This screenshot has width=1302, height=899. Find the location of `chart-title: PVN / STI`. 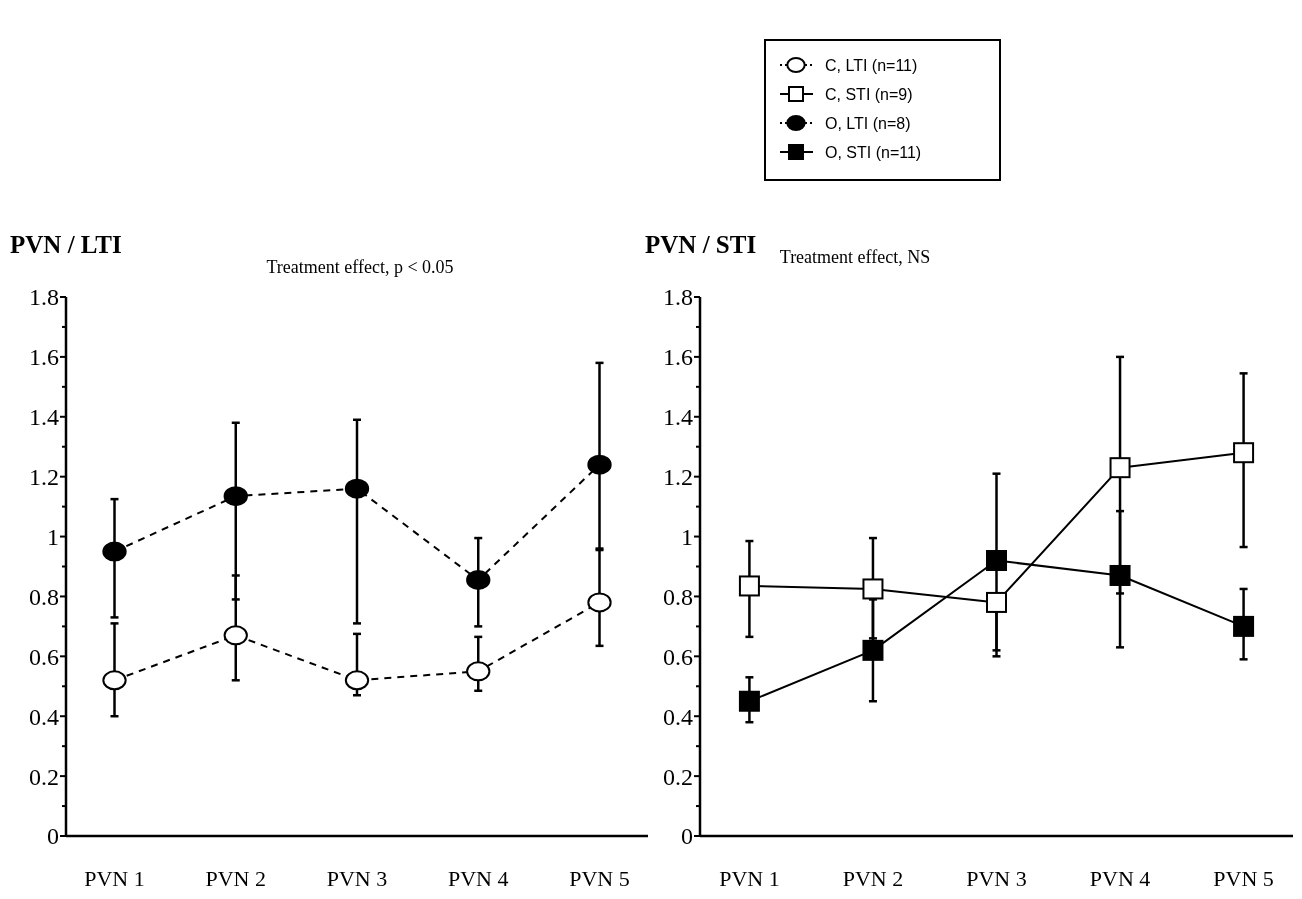

chart-title: PVN / STI is located at coordinates (701, 244).